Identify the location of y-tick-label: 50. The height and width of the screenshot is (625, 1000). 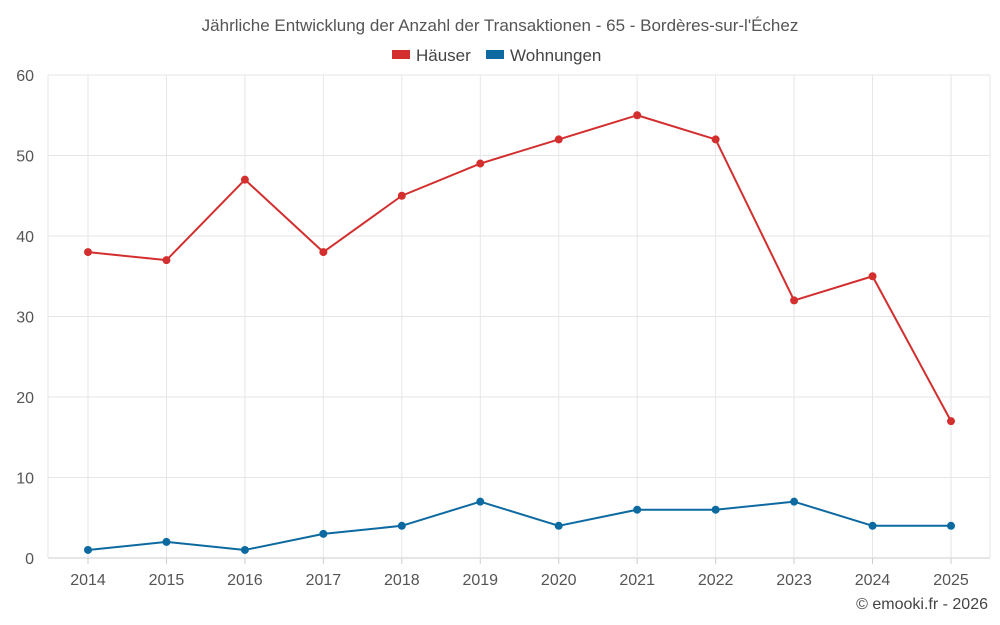
(25, 157).